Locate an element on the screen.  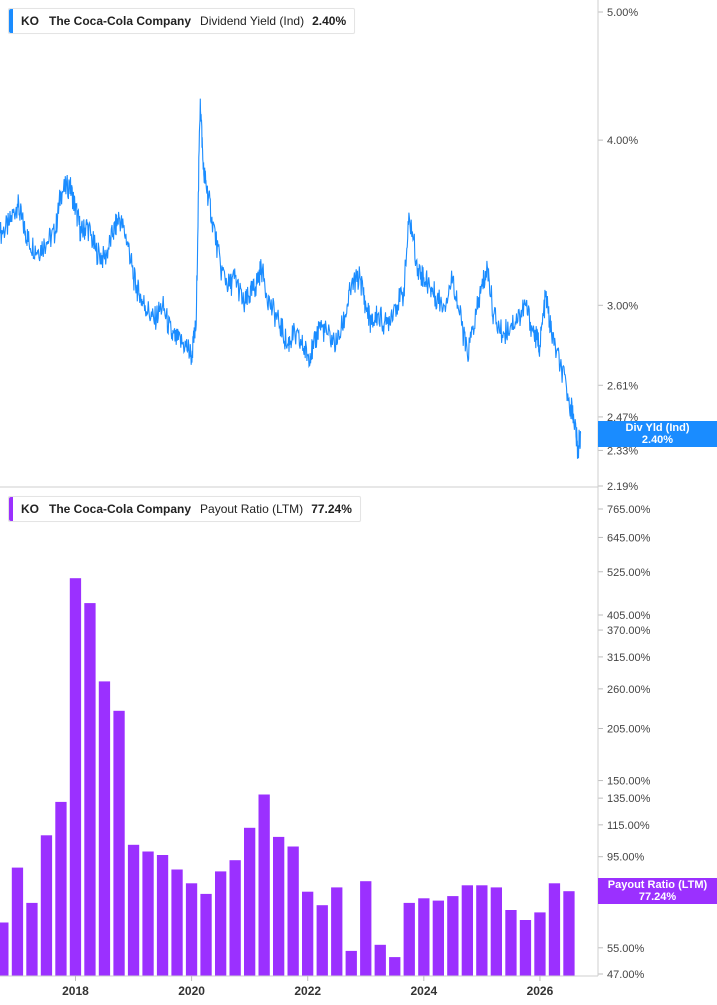
y-tick-label: 405.00% is located at coordinates (629, 616).